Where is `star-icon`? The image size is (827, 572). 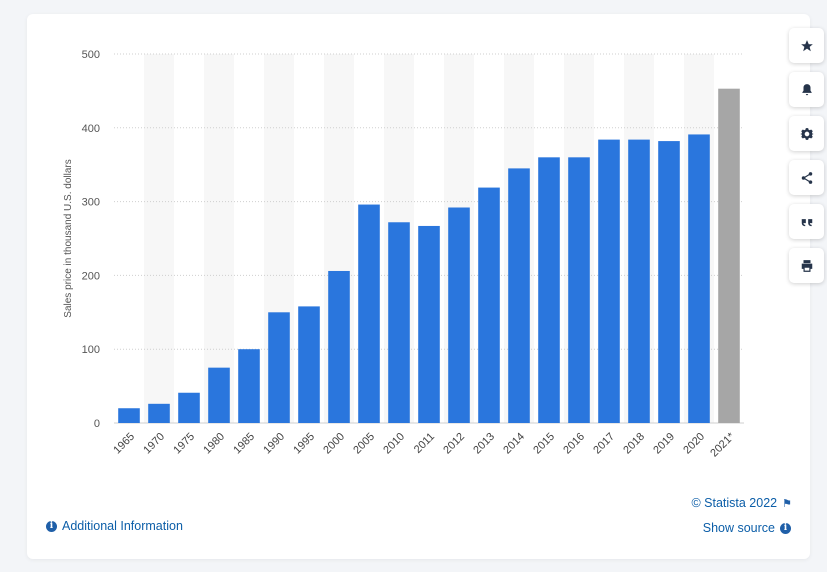
star-icon is located at coordinates (806, 45).